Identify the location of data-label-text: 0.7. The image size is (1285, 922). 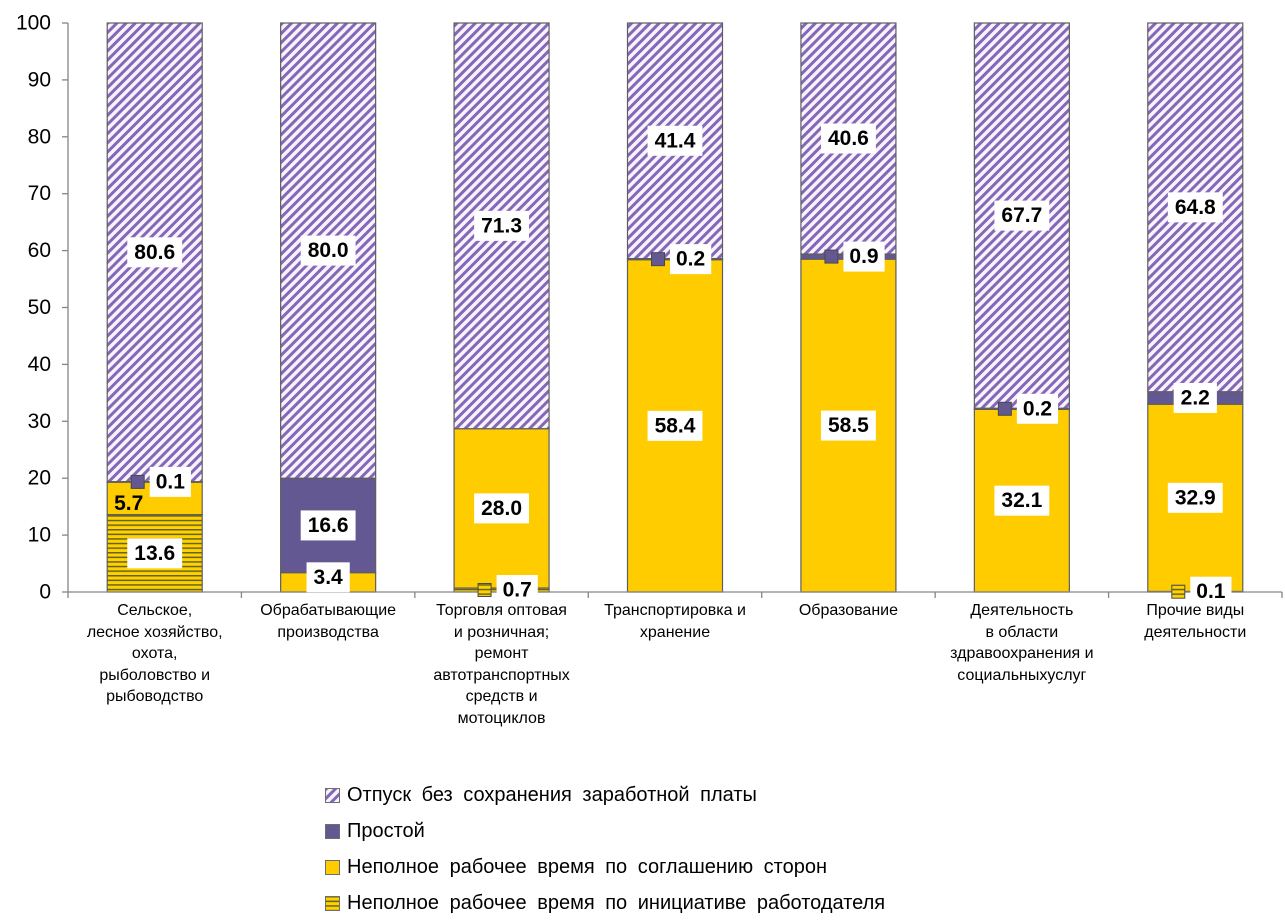
(517, 590).